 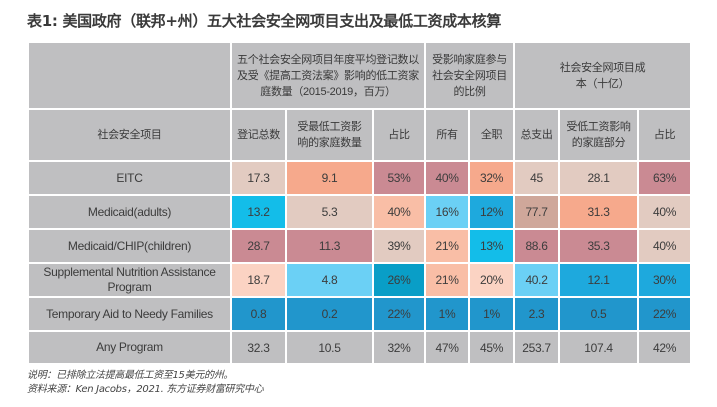 I want to click on header-col-share: 占比, so click(x=399, y=135).